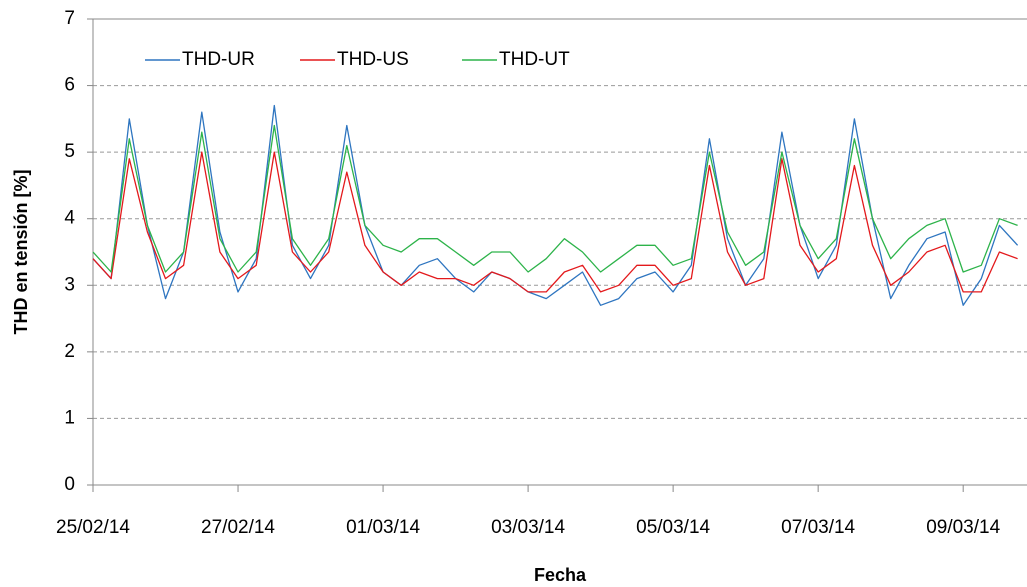  Describe the element at coordinates (673, 527) in the screenshot. I see `x-tick-label: 05/03/14` at that location.